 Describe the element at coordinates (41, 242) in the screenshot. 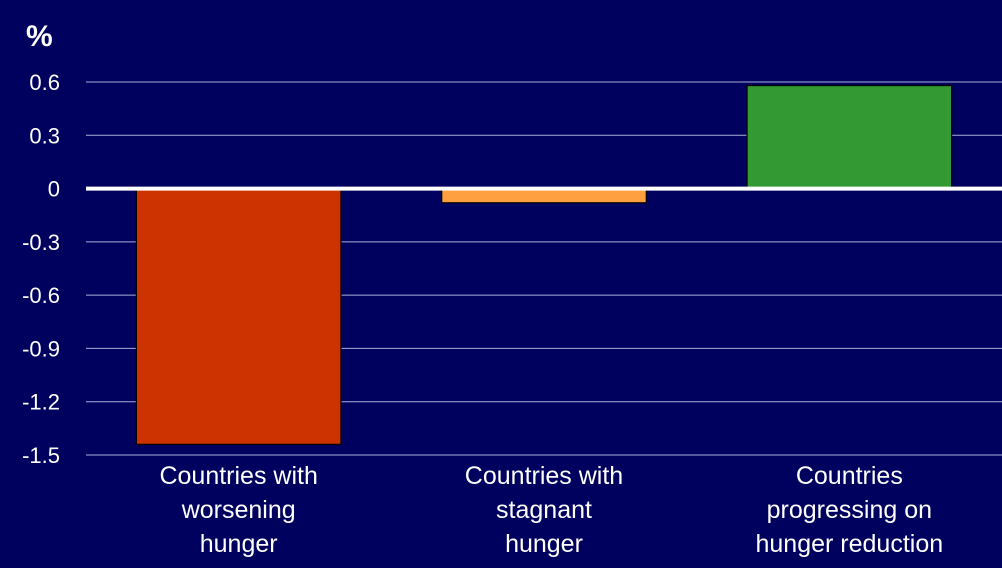

I see `y-tick-label: -0.3` at that location.